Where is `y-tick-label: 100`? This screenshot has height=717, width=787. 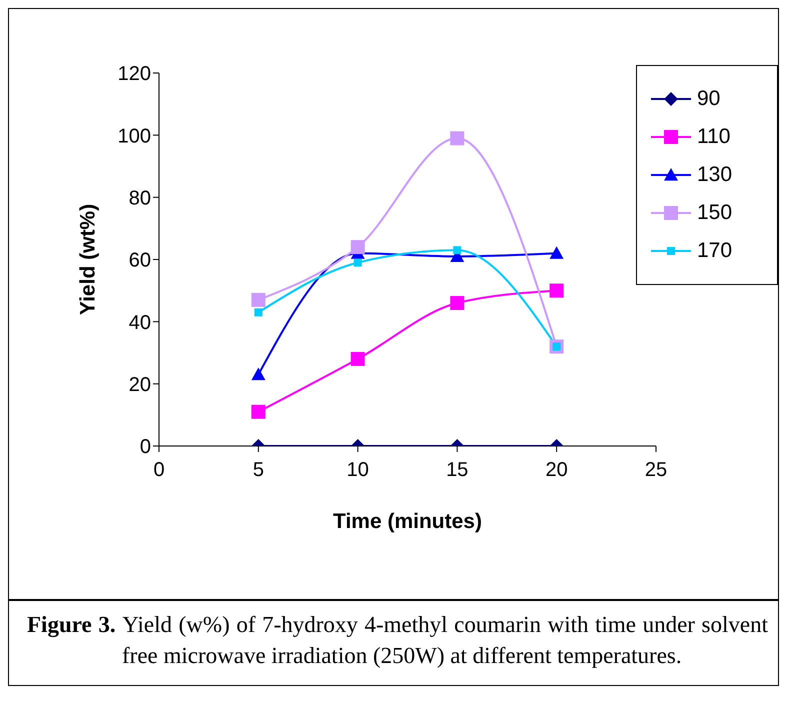
y-tick-label: 100 is located at coordinates (134, 136).